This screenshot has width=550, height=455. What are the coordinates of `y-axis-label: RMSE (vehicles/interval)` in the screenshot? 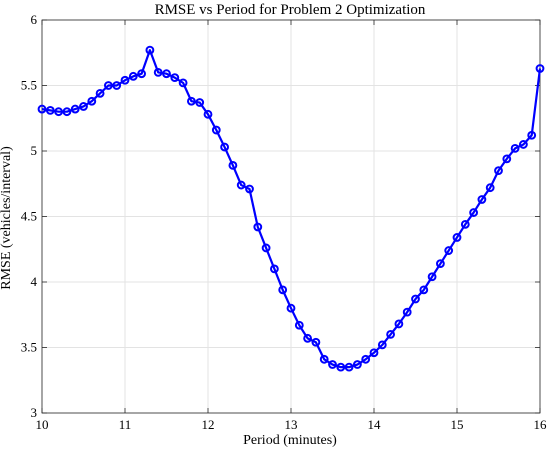 It's located at (7, 218).